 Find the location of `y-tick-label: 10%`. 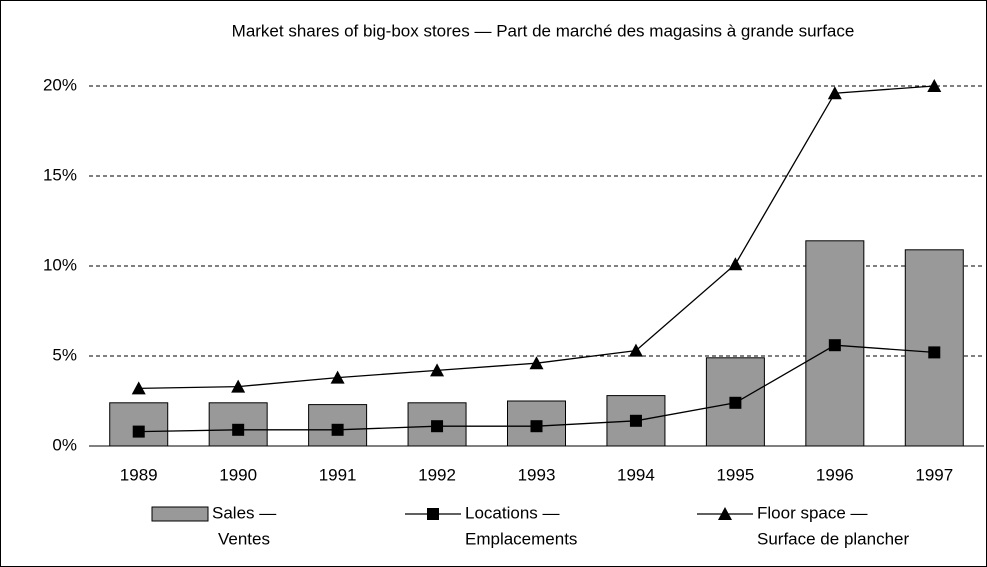

y-tick-label: 10% is located at coordinates (60, 264).